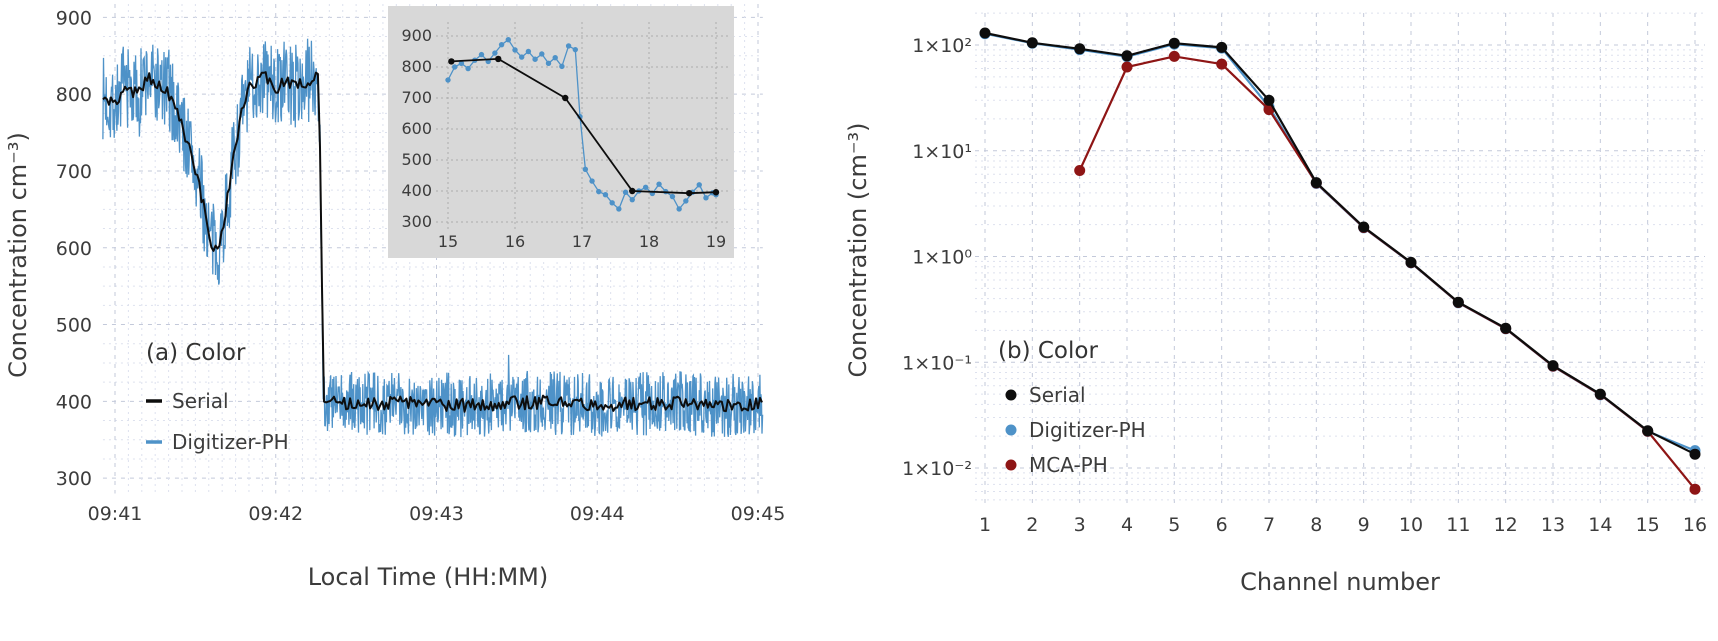 This screenshot has height=641, width=1718. Describe the element at coordinates (716, 241) in the screenshot. I see `inset-x-tick-label: 19` at that location.